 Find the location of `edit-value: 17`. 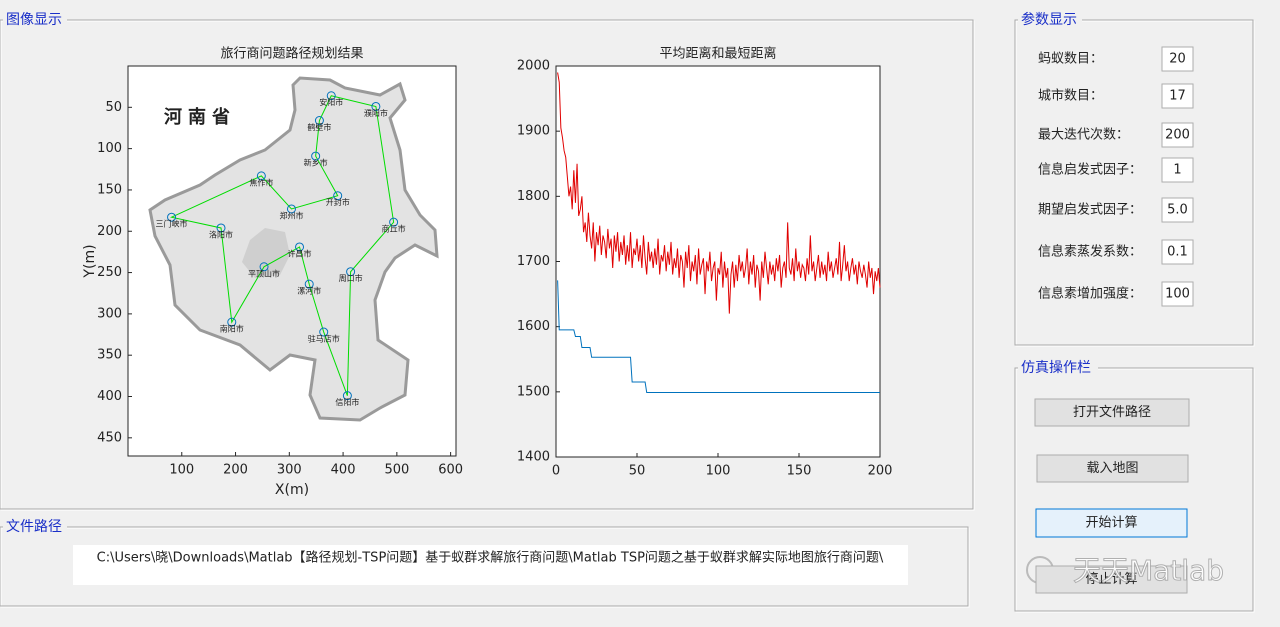

edit-value: 17 is located at coordinates (1177, 96).